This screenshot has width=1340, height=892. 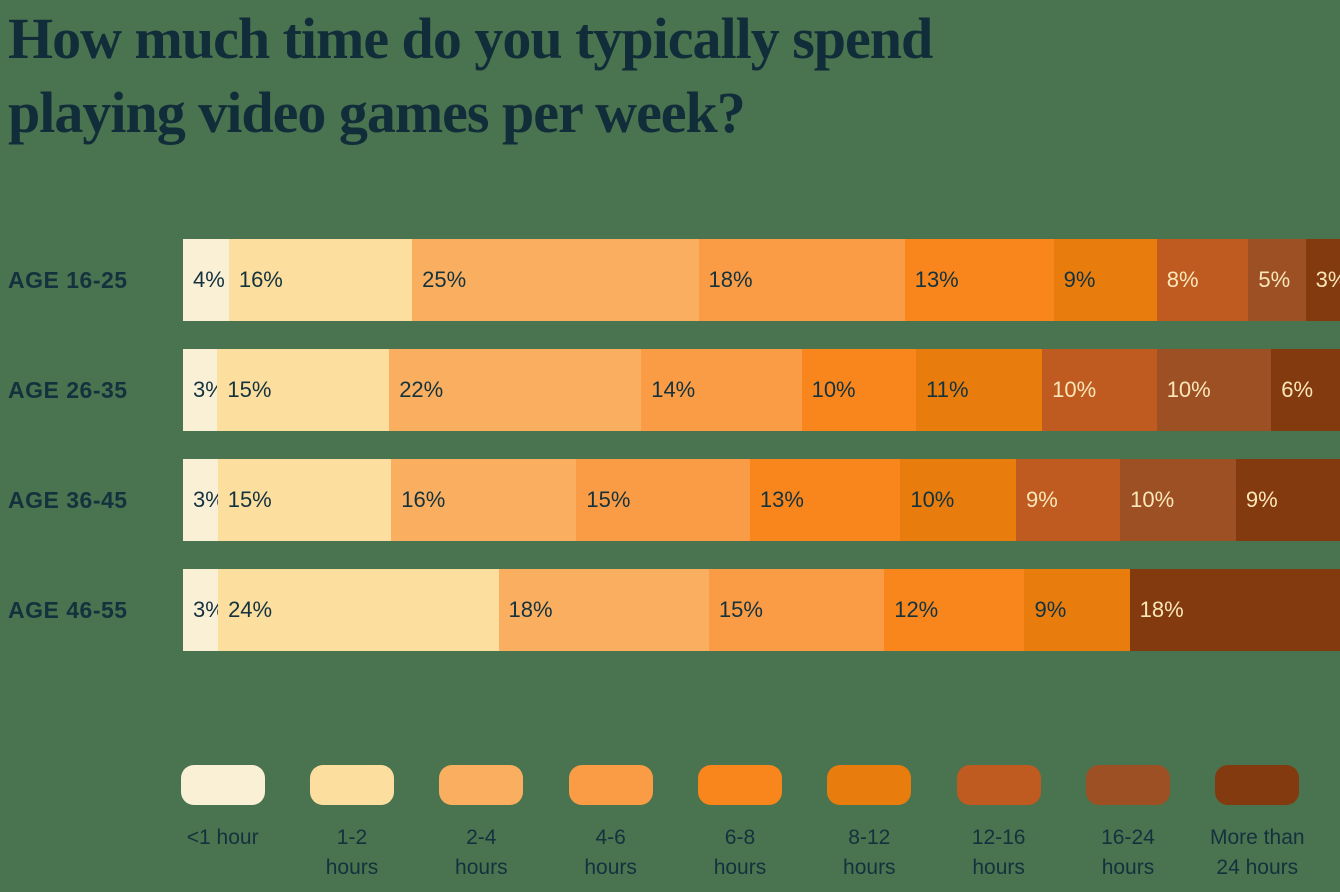 I want to click on legend-item: 12-16 hours, so click(x=998, y=824).